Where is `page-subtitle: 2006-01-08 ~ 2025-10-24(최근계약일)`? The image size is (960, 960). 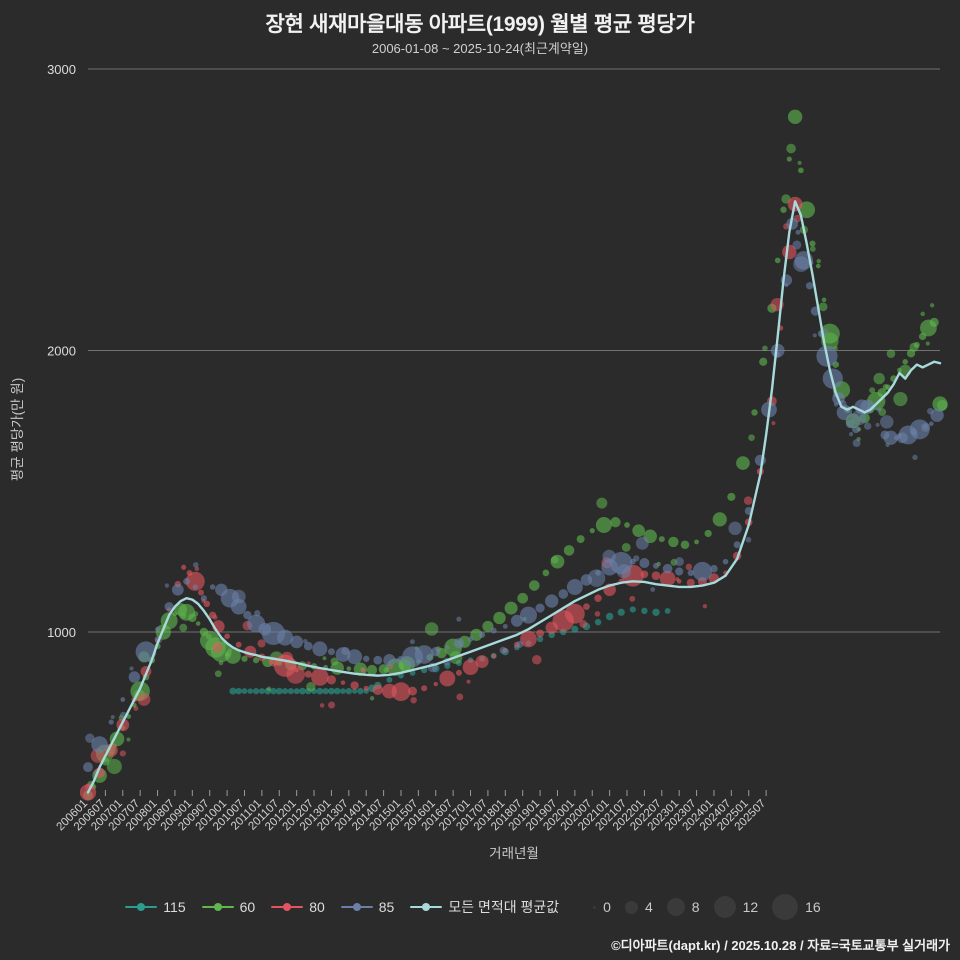
page-subtitle: 2006-01-08 ~ 2025-10-24(최근계약일) is located at coordinates (480, 48).